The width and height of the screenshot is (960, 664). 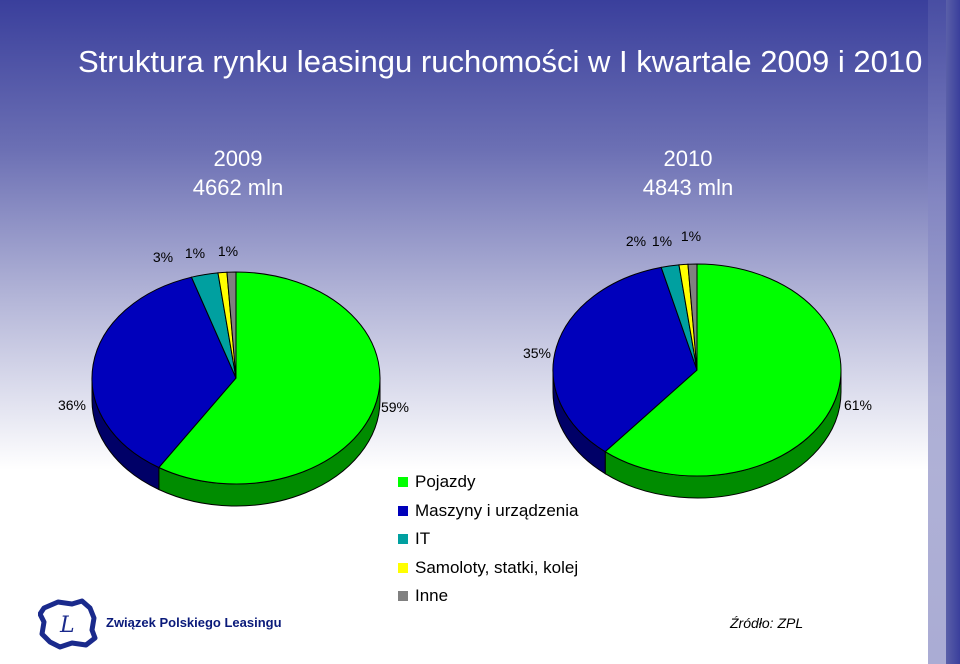 I want to click on legend-item: Samoloty, statki, kolej, so click(x=488, y=568).